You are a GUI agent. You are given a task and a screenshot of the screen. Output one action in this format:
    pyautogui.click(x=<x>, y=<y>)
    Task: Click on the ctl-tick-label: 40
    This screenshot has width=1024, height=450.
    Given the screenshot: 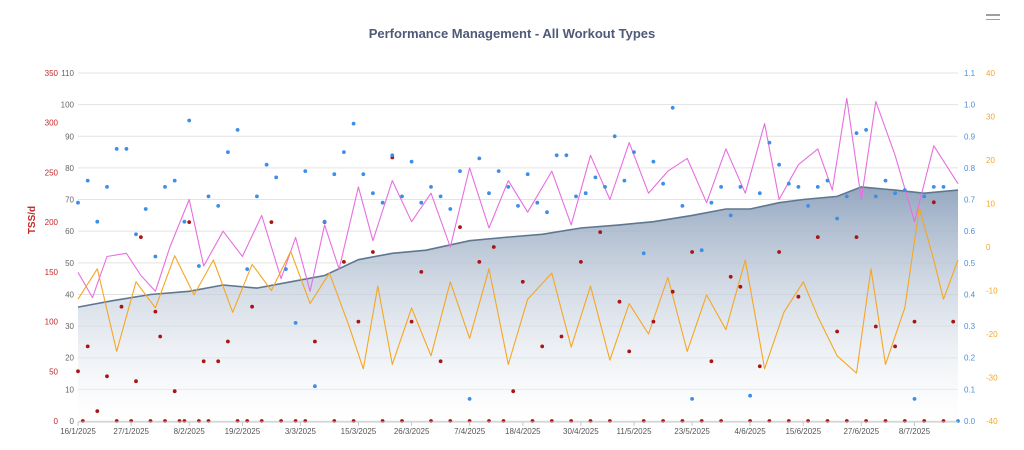 What is the action you would take?
    pyautogui.click(x=69, y=294)
    